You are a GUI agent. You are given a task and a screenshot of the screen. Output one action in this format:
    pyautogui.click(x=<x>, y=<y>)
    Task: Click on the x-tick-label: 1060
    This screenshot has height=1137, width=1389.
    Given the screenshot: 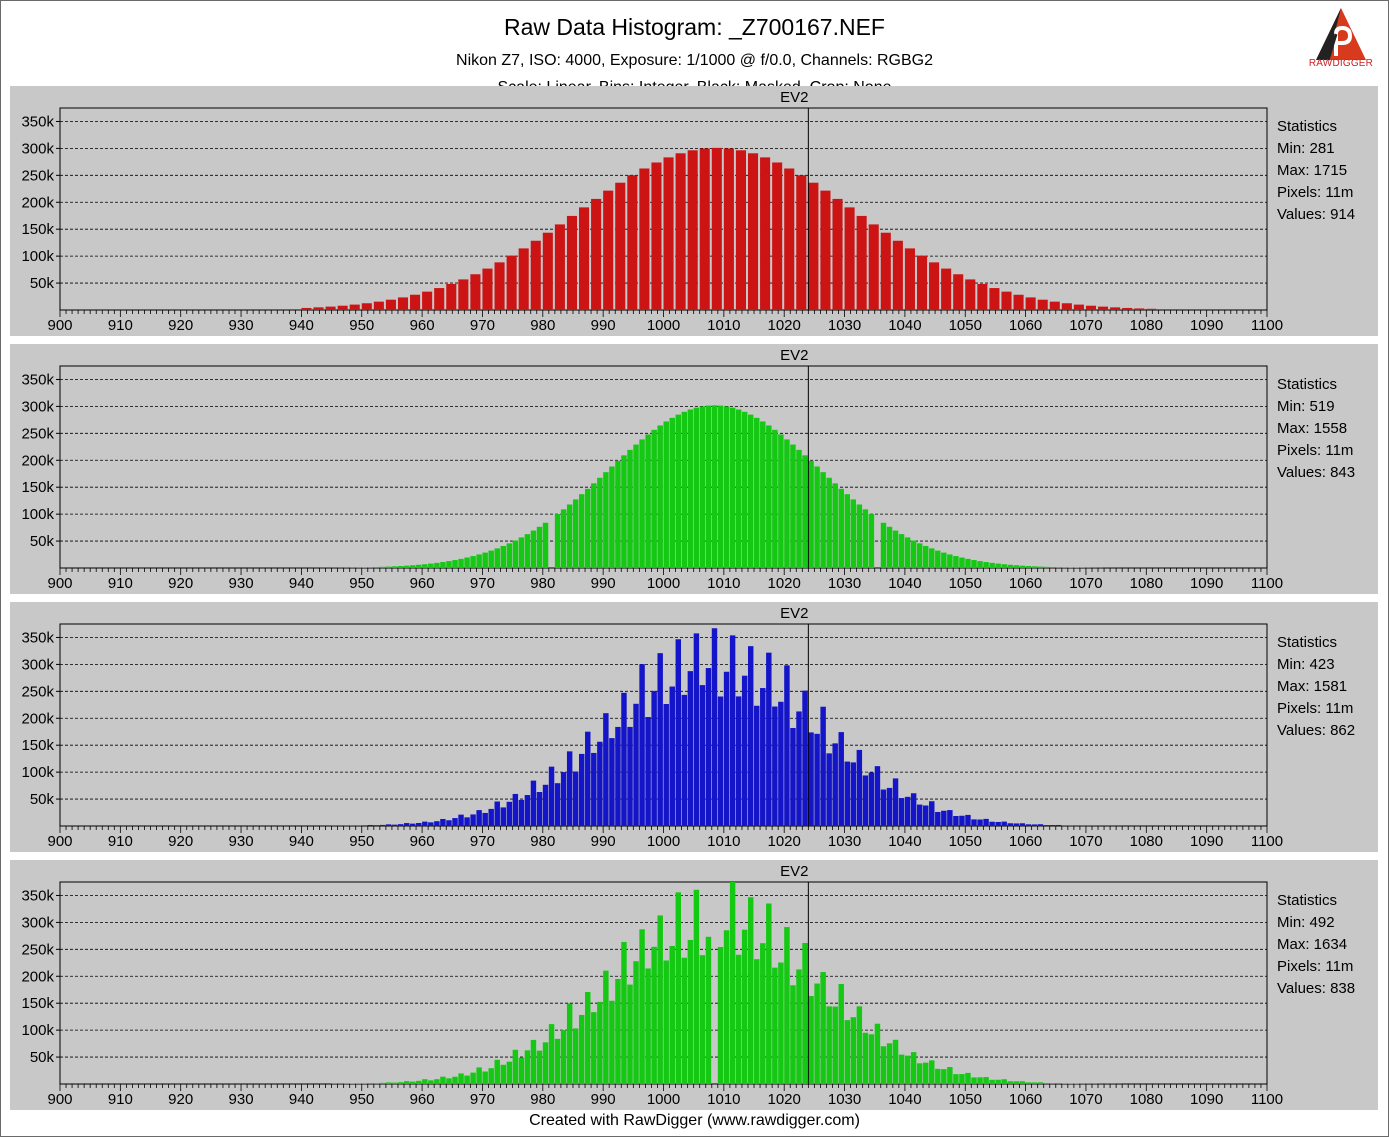 What is the action you would take?
    pyautogui.click(x=1025, y=583)
    